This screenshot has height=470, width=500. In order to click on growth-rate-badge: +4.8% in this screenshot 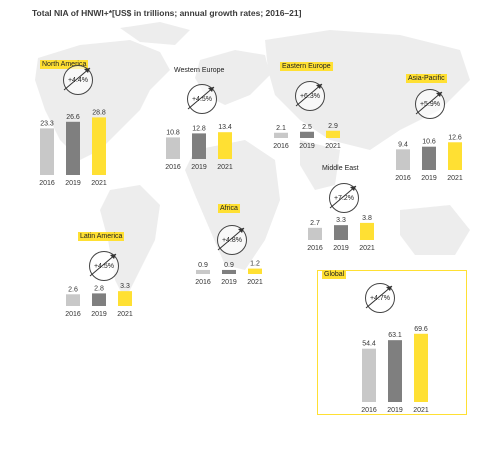, I will do `click(232, 240)`.